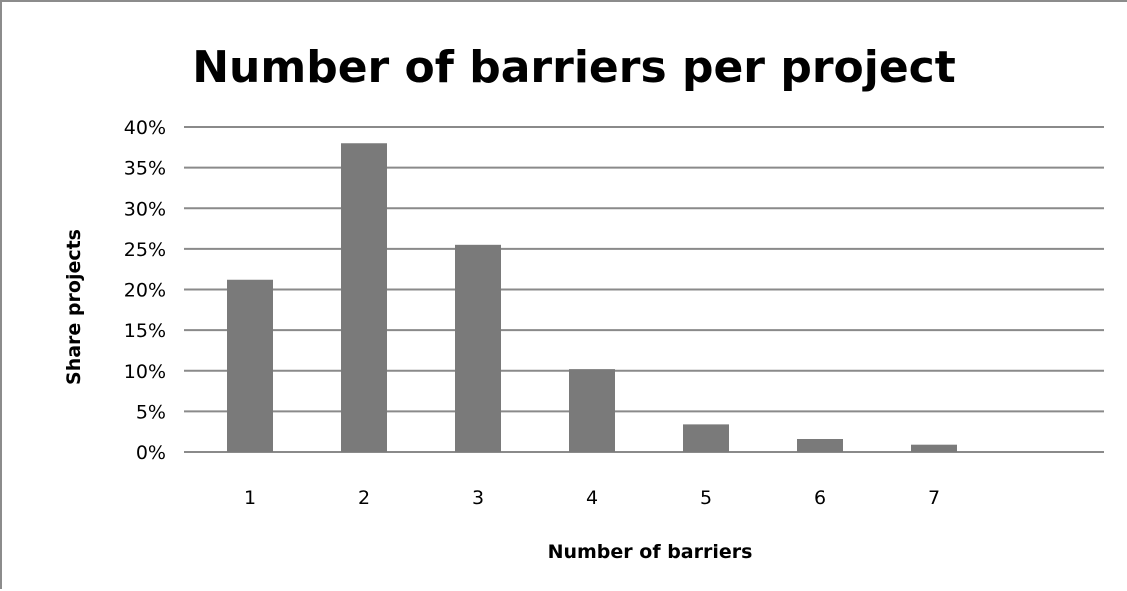 This screenshot has height=591, width=1127. Describe the element at coordinates (145, 372) in the screenshot. I see `y-tick-label: 10%` at that location.